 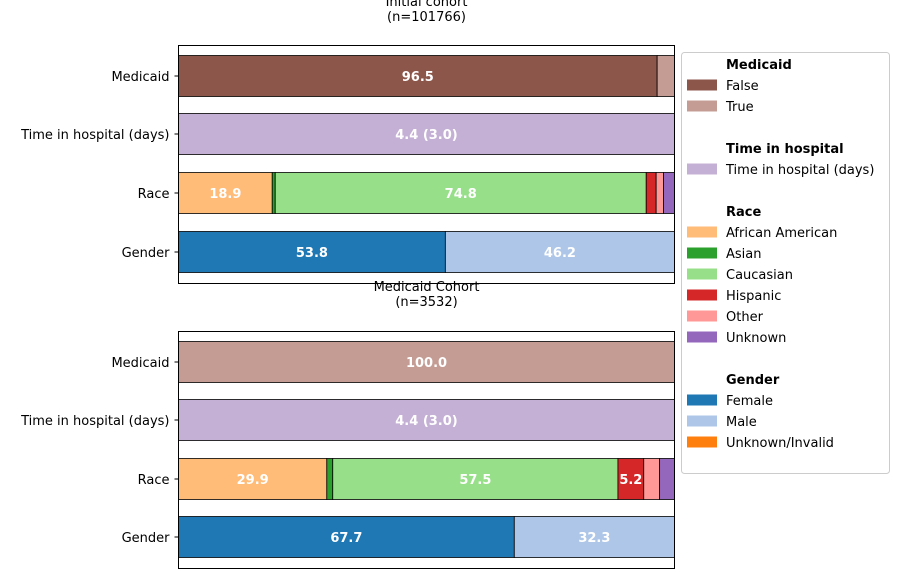 I want to click on y-tick-label-initial-medicaid: Medicaid, so click(x=140, y=77).